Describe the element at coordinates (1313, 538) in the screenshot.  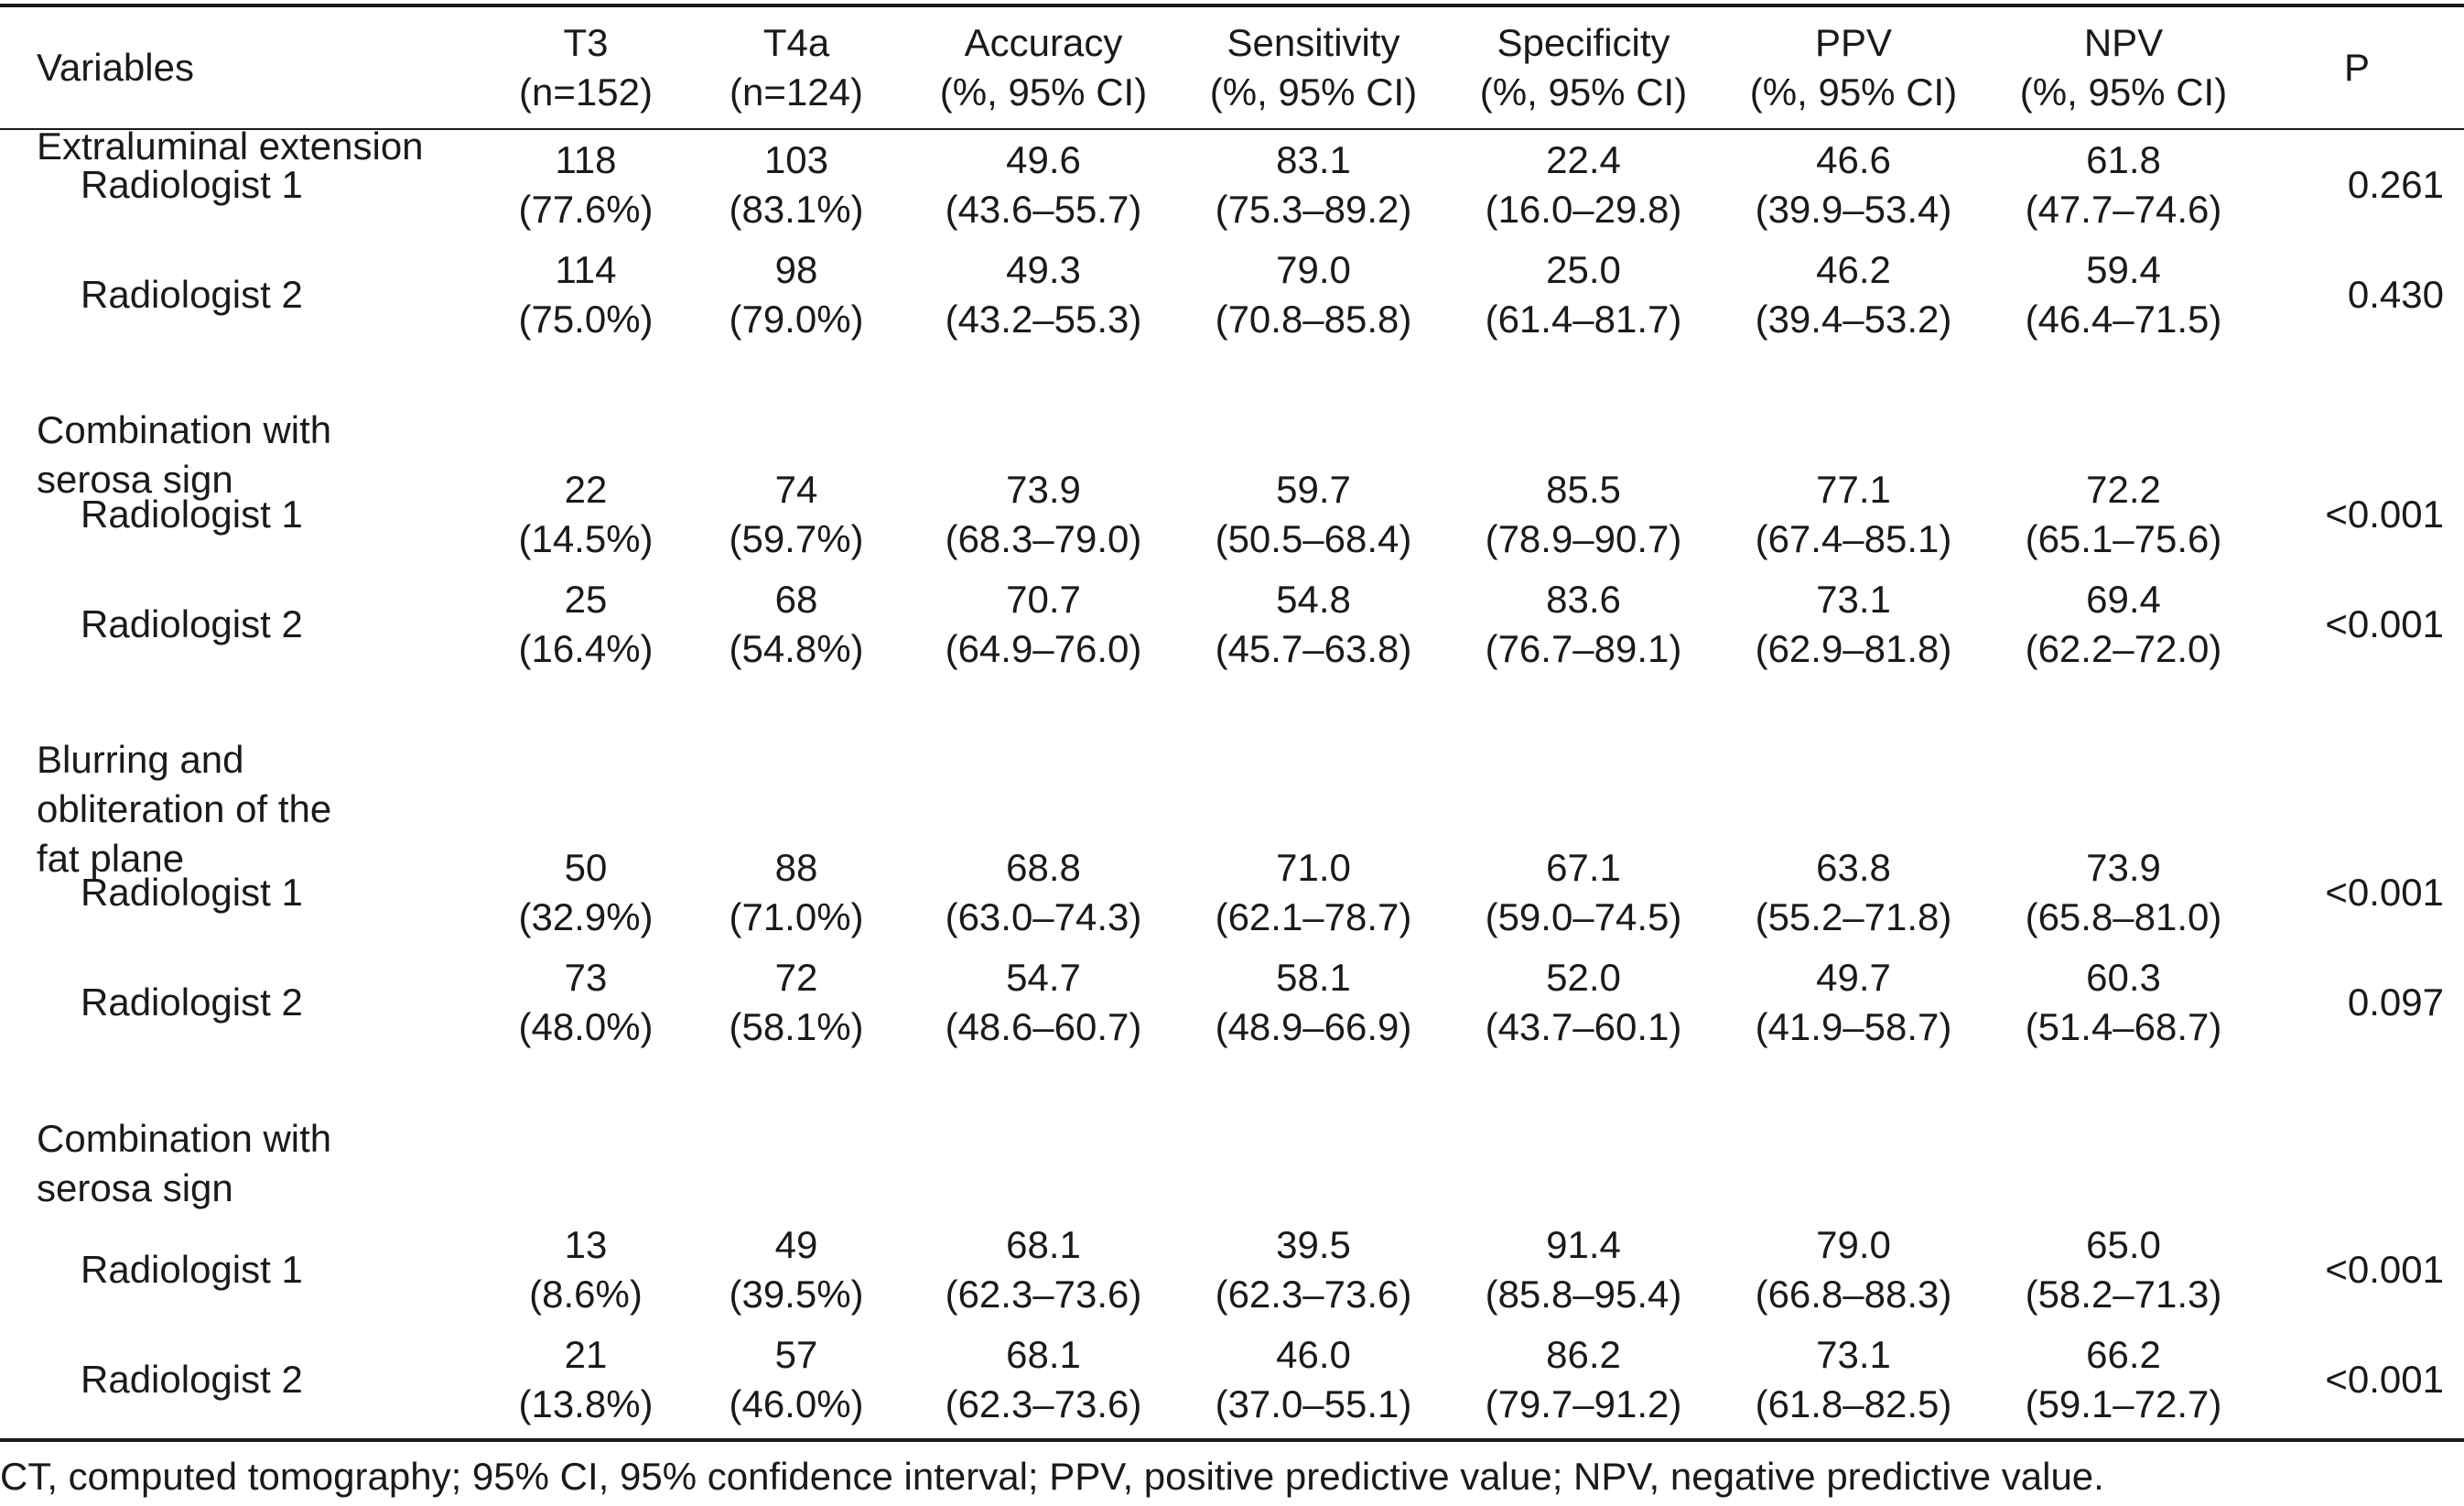
I see `cell-range: (50.5–68.4)` at that location.